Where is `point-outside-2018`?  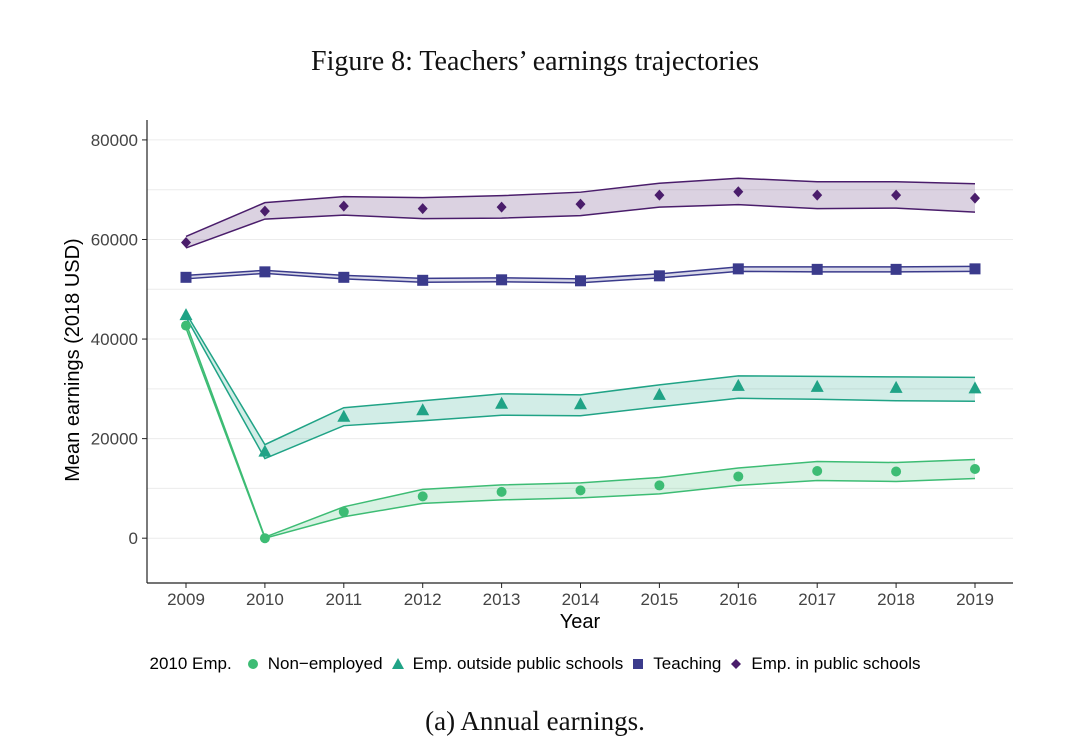
point-outside-2018 is located at coordinates (896, 386).